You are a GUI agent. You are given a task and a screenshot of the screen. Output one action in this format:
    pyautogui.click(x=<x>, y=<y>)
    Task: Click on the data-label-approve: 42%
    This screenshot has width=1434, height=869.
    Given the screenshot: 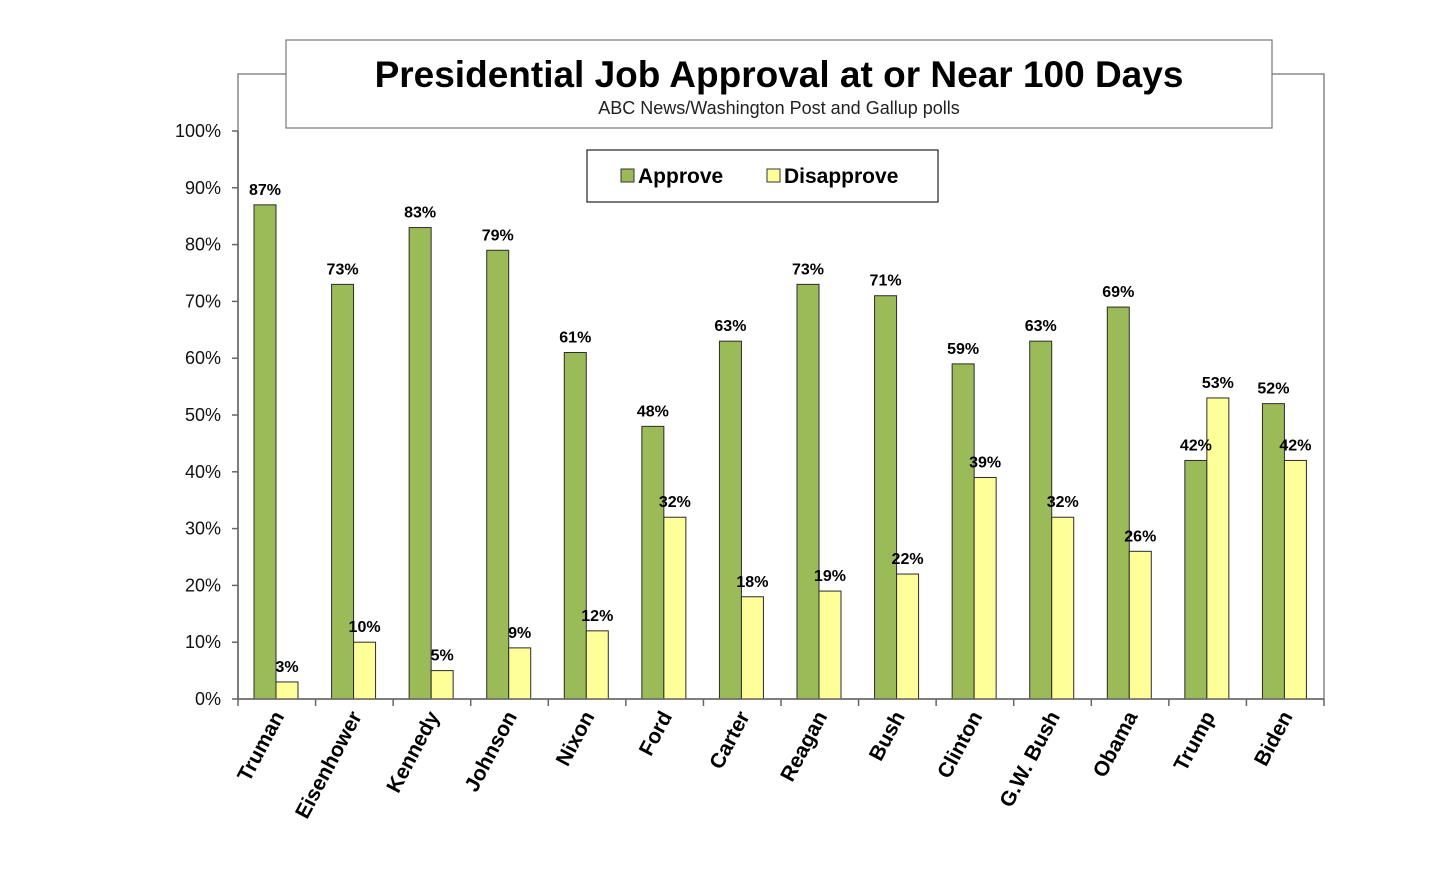 What is the action you would take?
    pyautogui.click(x=1196, y=445)
    